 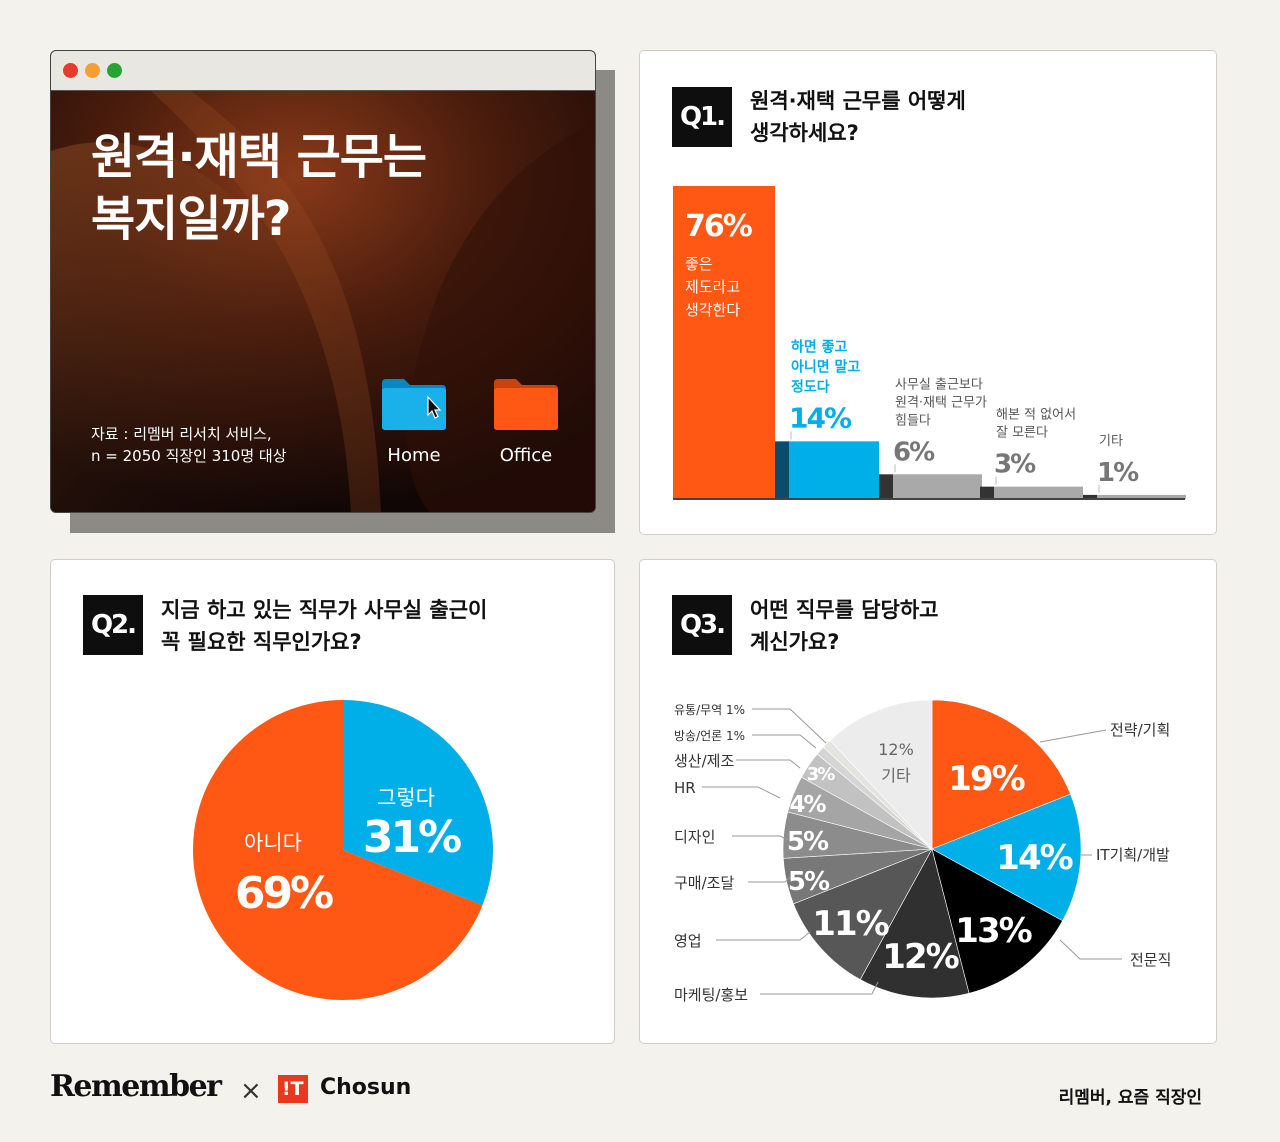 I want to click on pie-value-label: 31%, so click(x=412, y=837).